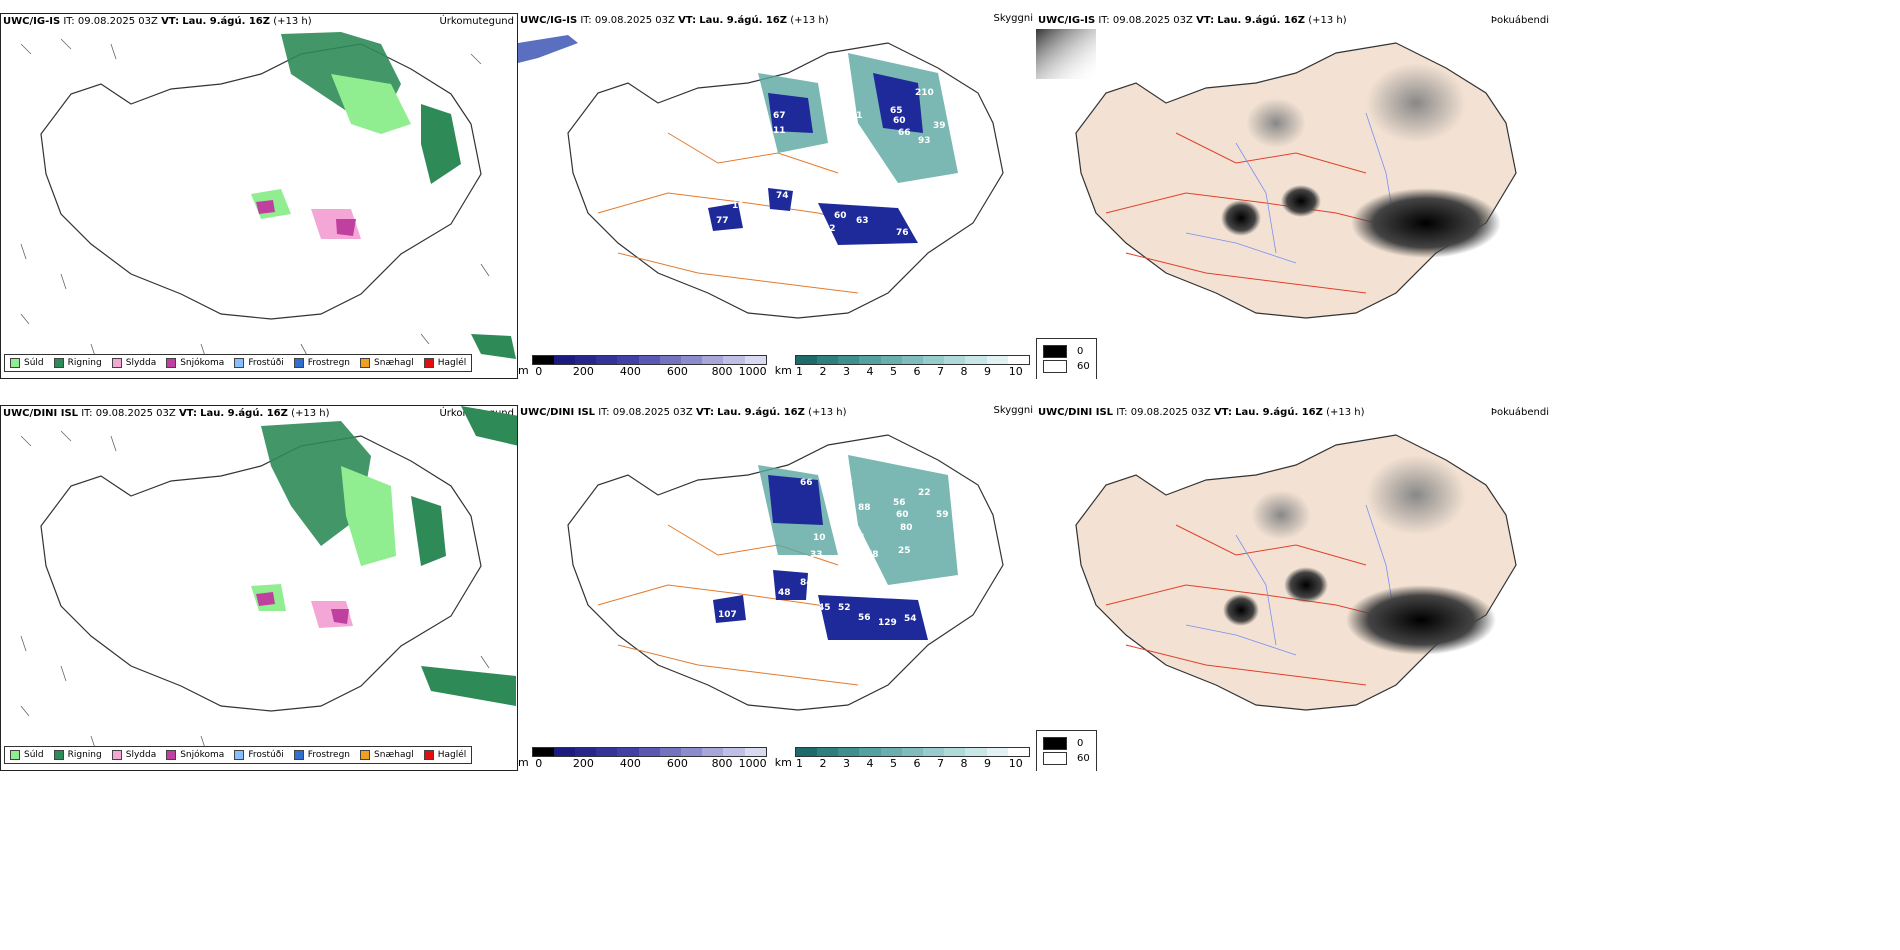 This screenshot has height=950, width=1900. I want to click on cloud-base-label: 56, so click(899, 503).